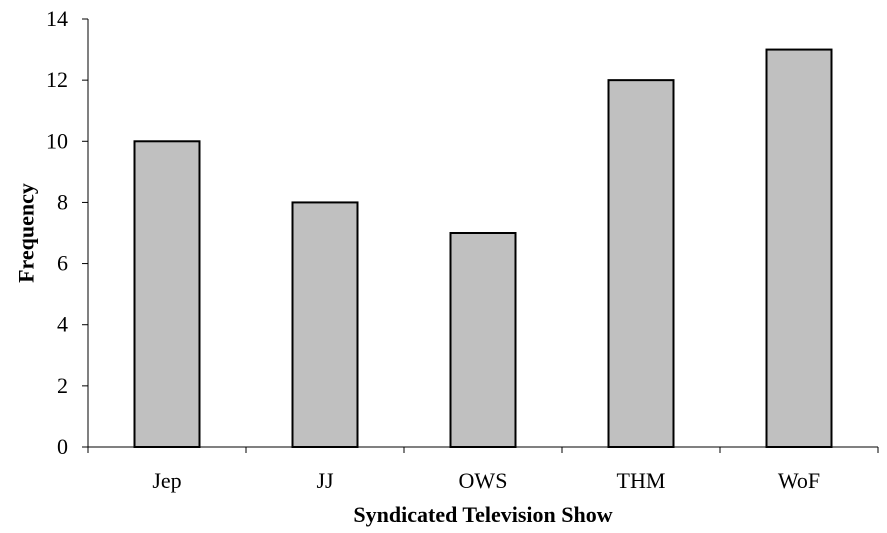 The width and height of the screenshot is (887, 533). I want to click on category-label: THM, so click(641, 480).